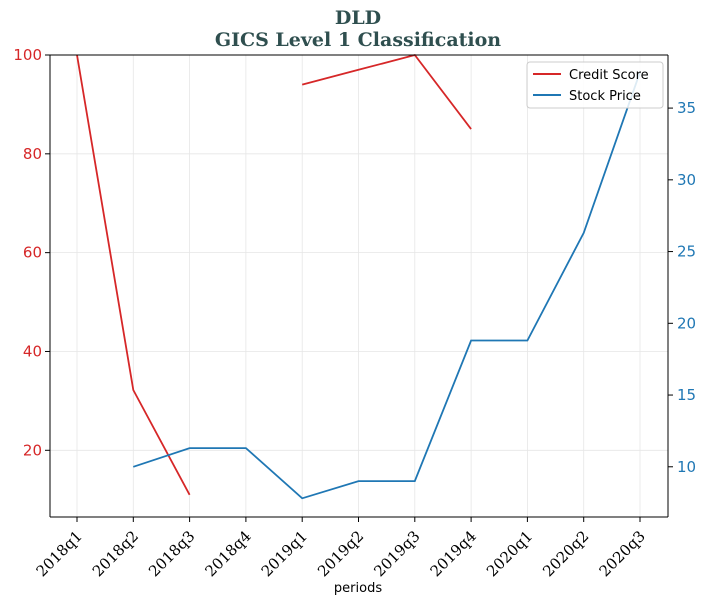 This screenshot has width=707, height=605. I want to click on right-tick-label: 15, so click(686, 395).